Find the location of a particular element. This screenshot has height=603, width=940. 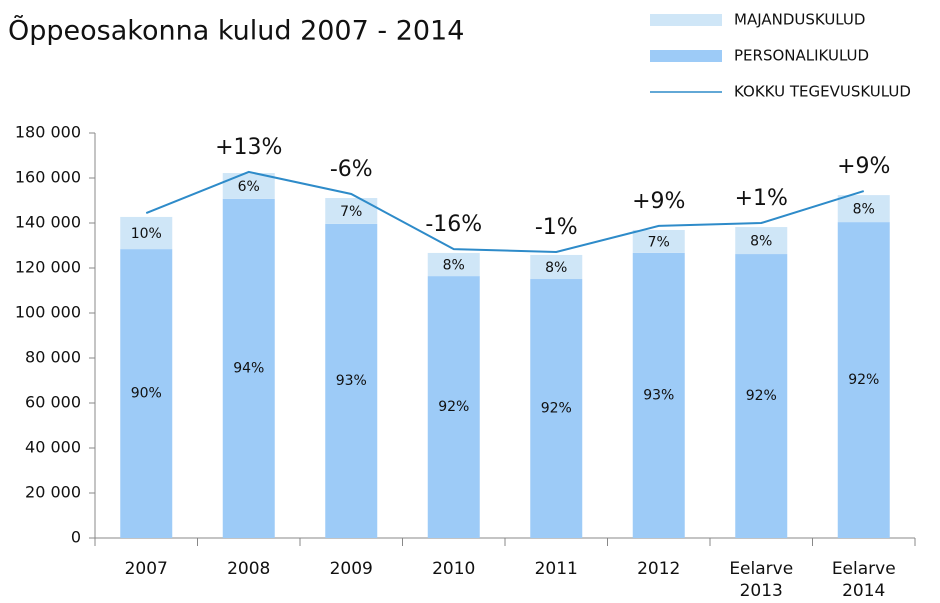

y-tick-label: 20 000 is located at coordinates (53, 492).